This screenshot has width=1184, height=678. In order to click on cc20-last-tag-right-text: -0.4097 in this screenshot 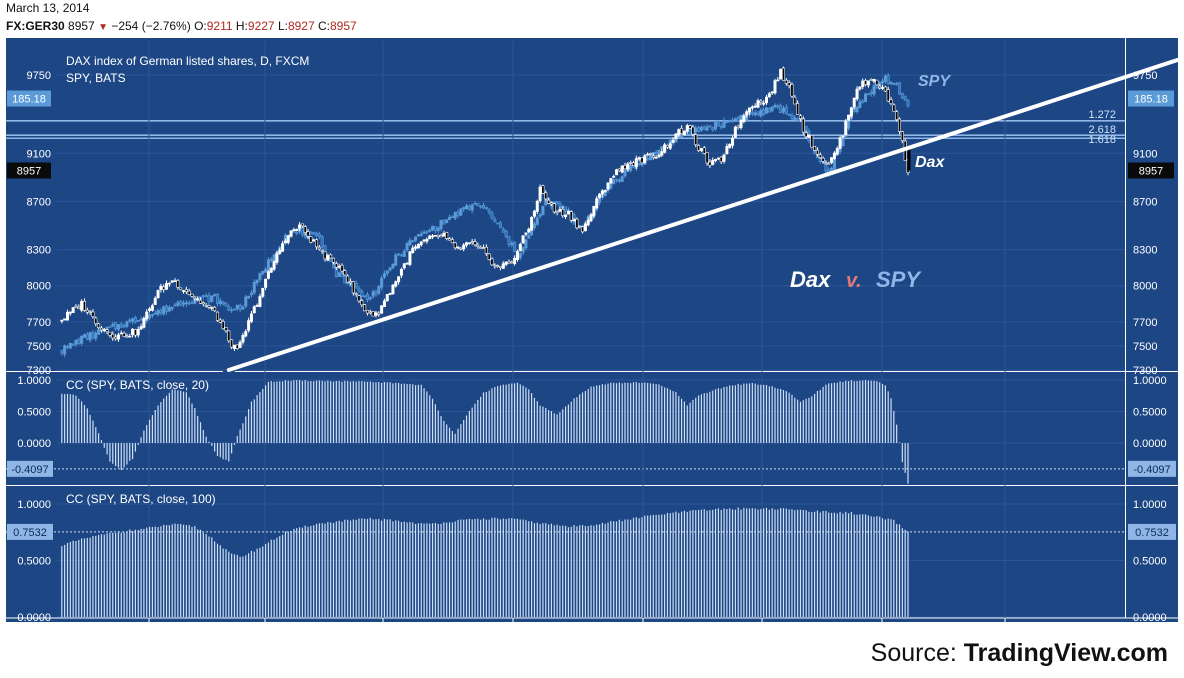, I will do `click(1151, 470)`.